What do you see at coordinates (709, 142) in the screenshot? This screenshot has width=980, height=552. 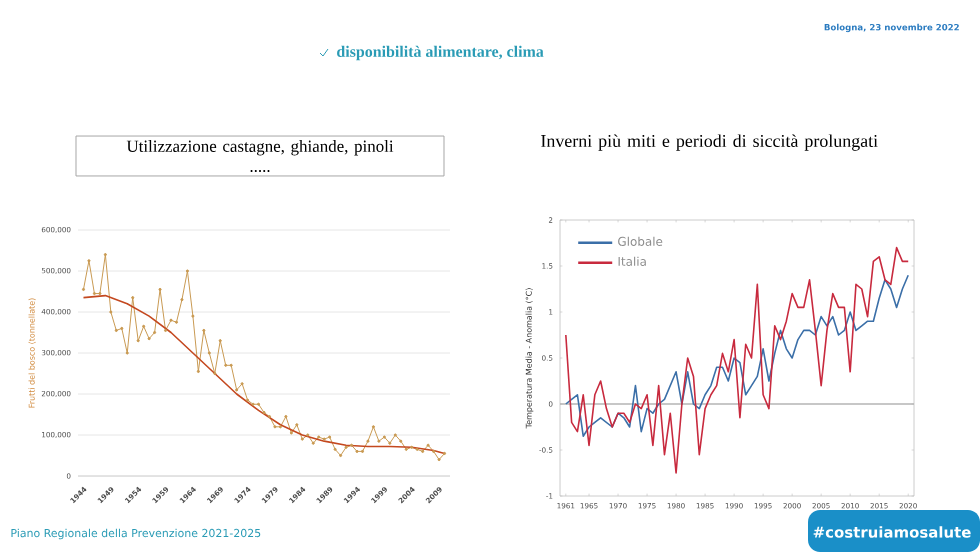 I see `chart-title: Inverni più miti e periodi di siccità prolungati` at bounding box center [709, 142].